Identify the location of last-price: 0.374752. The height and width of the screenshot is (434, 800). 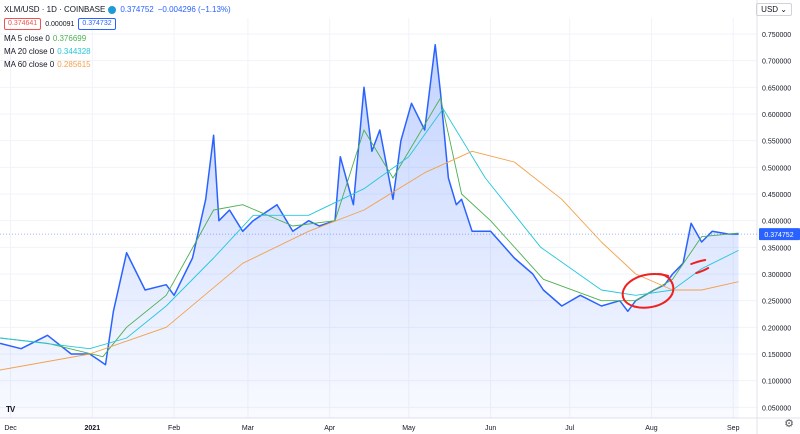
(137, 9).